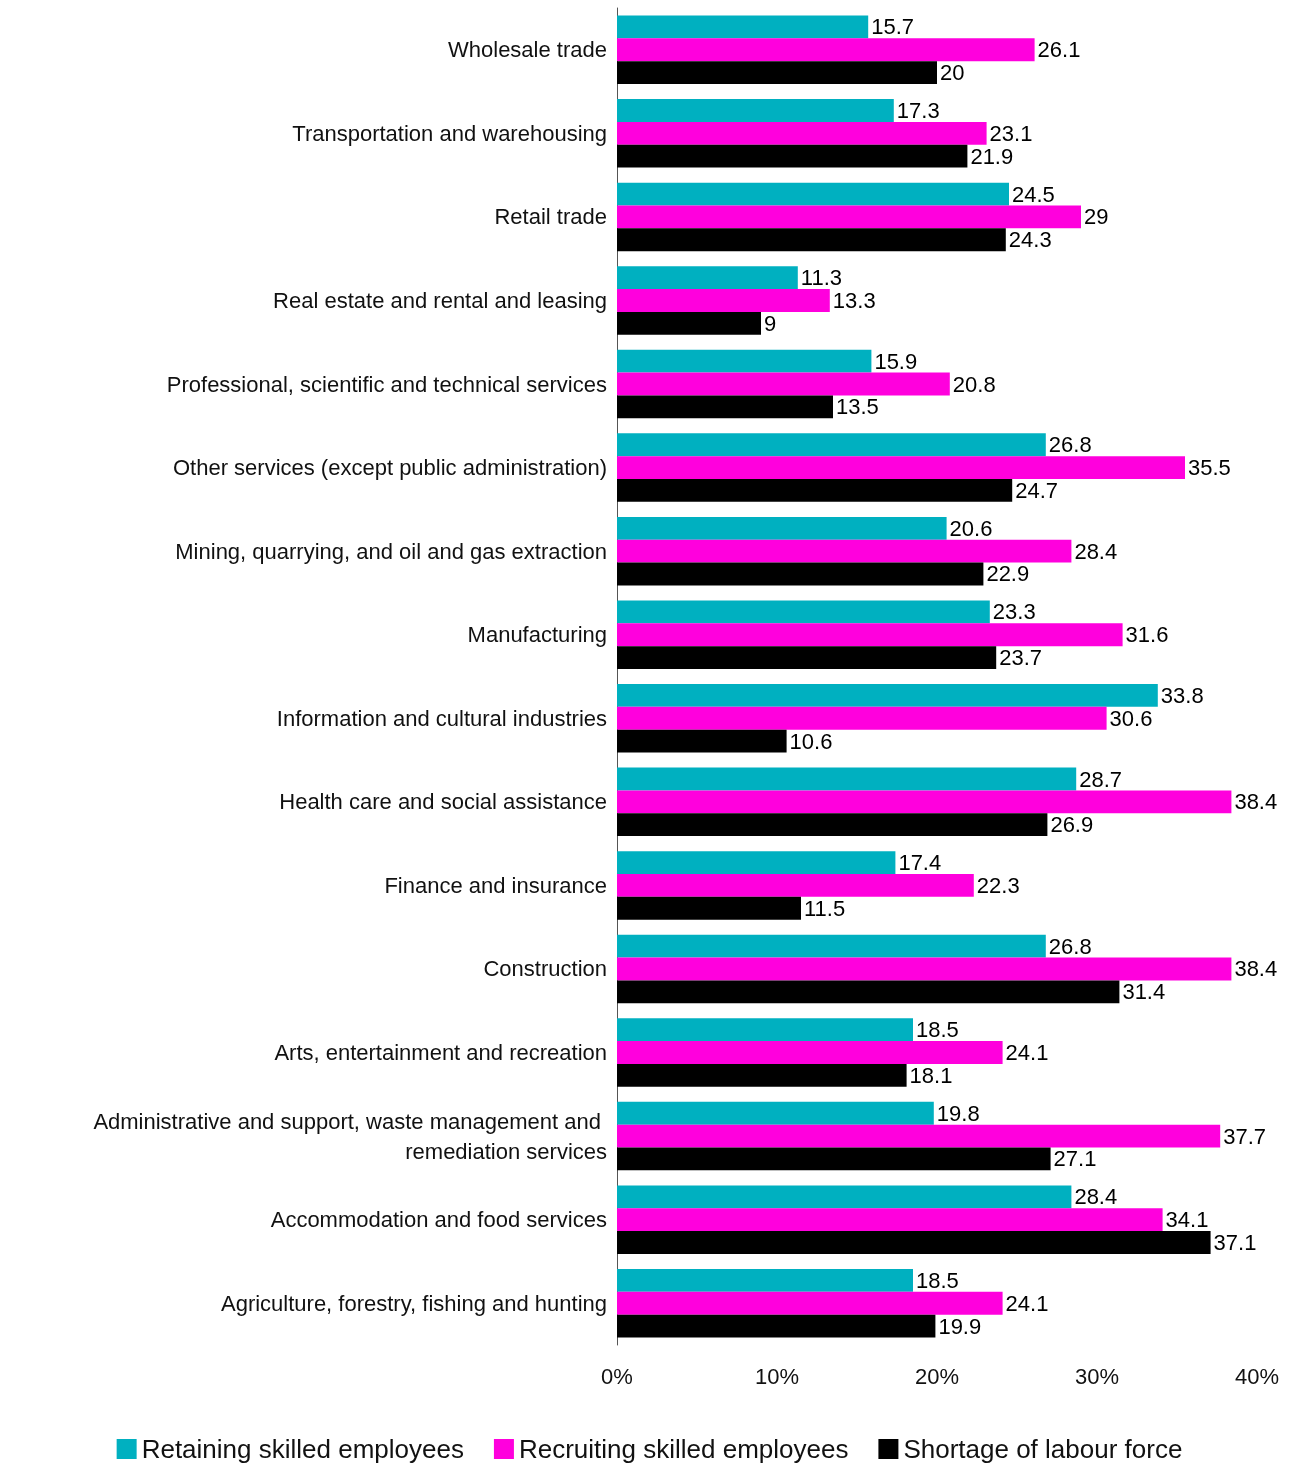 This screenshot has height=1469, width=1299. Describe the element at coordinates (413, 1303) in the screenshot. I see `y-tick-label: Agriculture, forestry, fishing and hunting` at that location.